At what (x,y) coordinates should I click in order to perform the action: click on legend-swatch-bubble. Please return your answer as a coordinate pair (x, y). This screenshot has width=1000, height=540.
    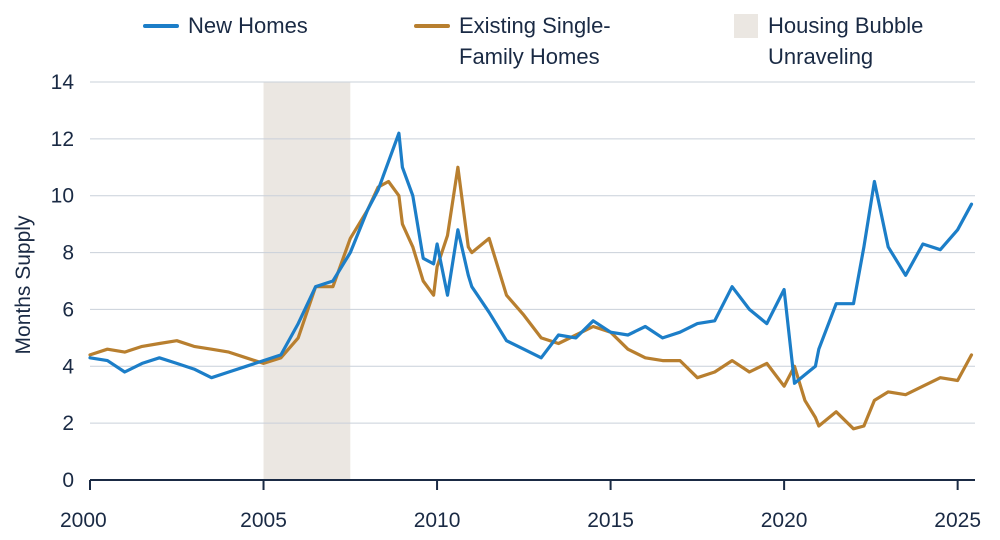
    Looking at the image, I should click on (746, 26).